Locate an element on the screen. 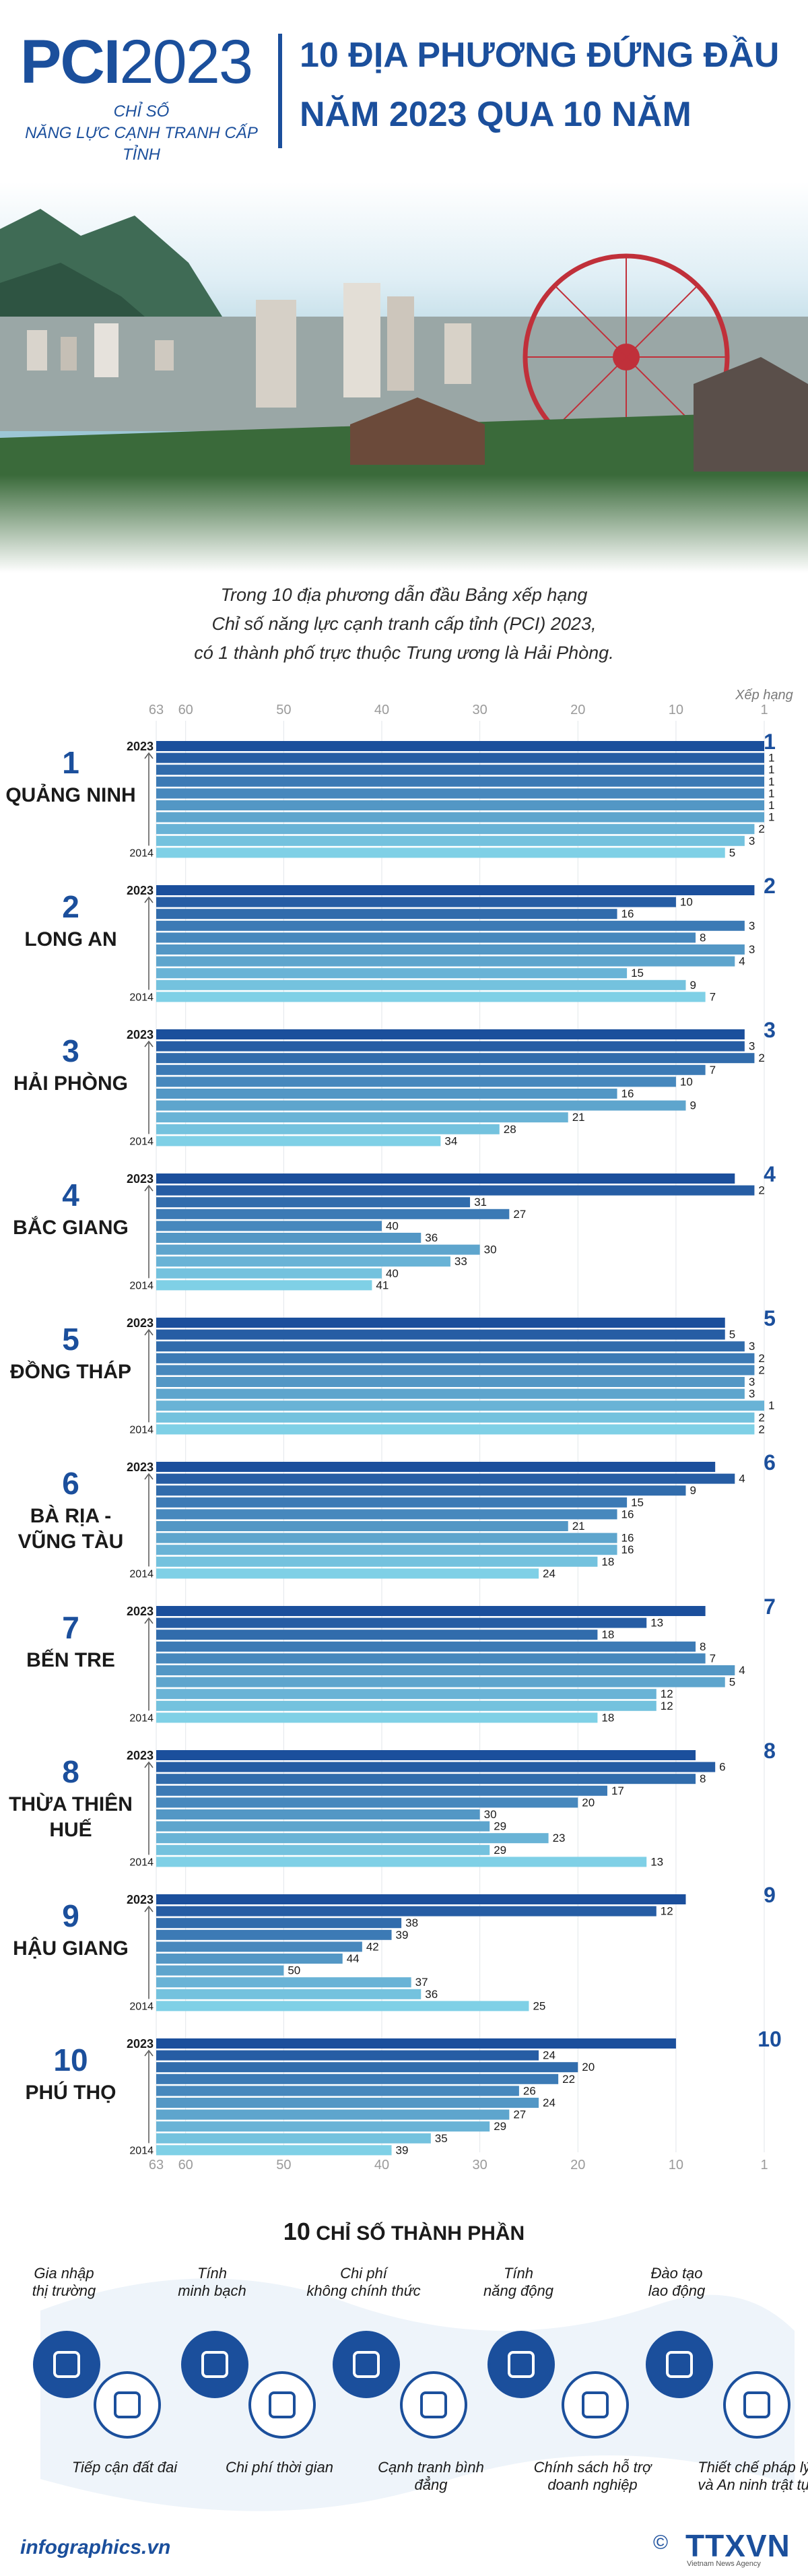 This screenshot has width=808, height=2576. year-end-label-3: 2014 is located at coordinates (141, 1141).